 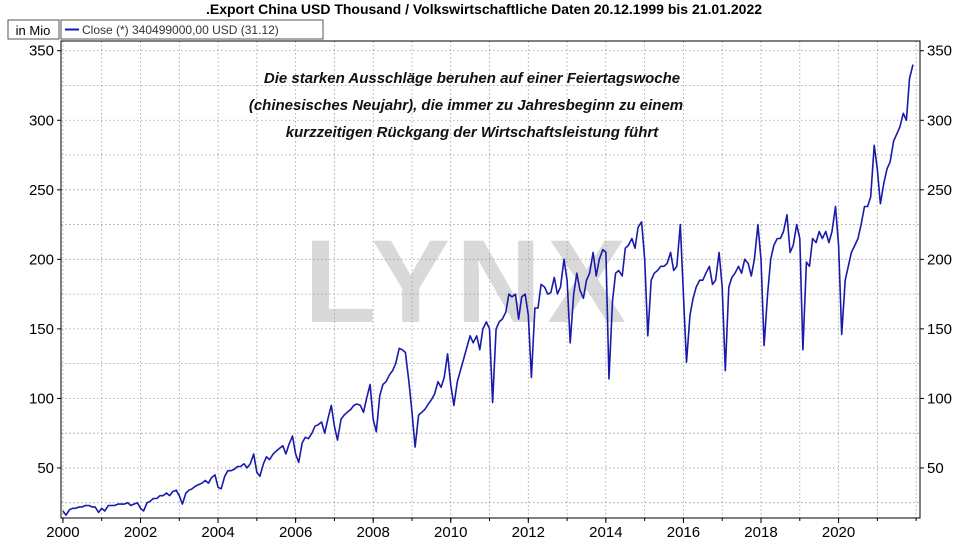 What do you see at coordinates (528, 532) in the screenshot?
I see `x-tick-label: 2012` at bounding box center [528, 532].